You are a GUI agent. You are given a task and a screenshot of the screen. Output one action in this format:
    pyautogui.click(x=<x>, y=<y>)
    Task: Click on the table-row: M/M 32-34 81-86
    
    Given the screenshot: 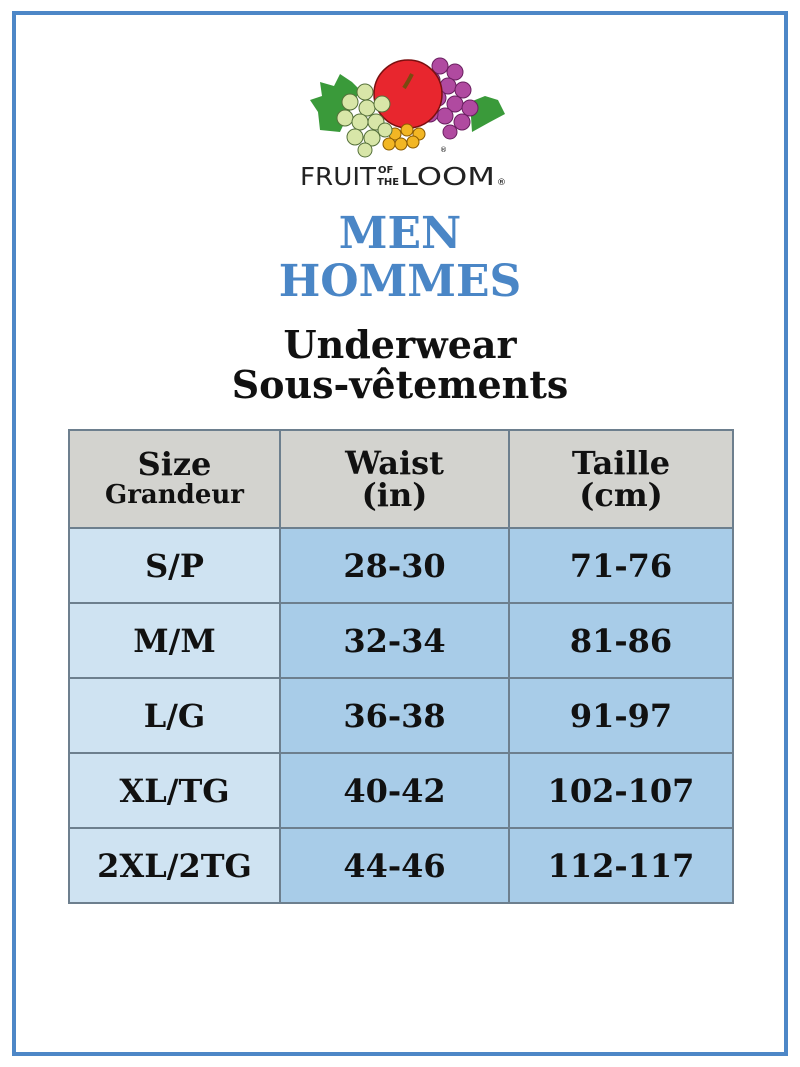 What is the action you would take?
    pyautogui.click(x=401, y=640)
    